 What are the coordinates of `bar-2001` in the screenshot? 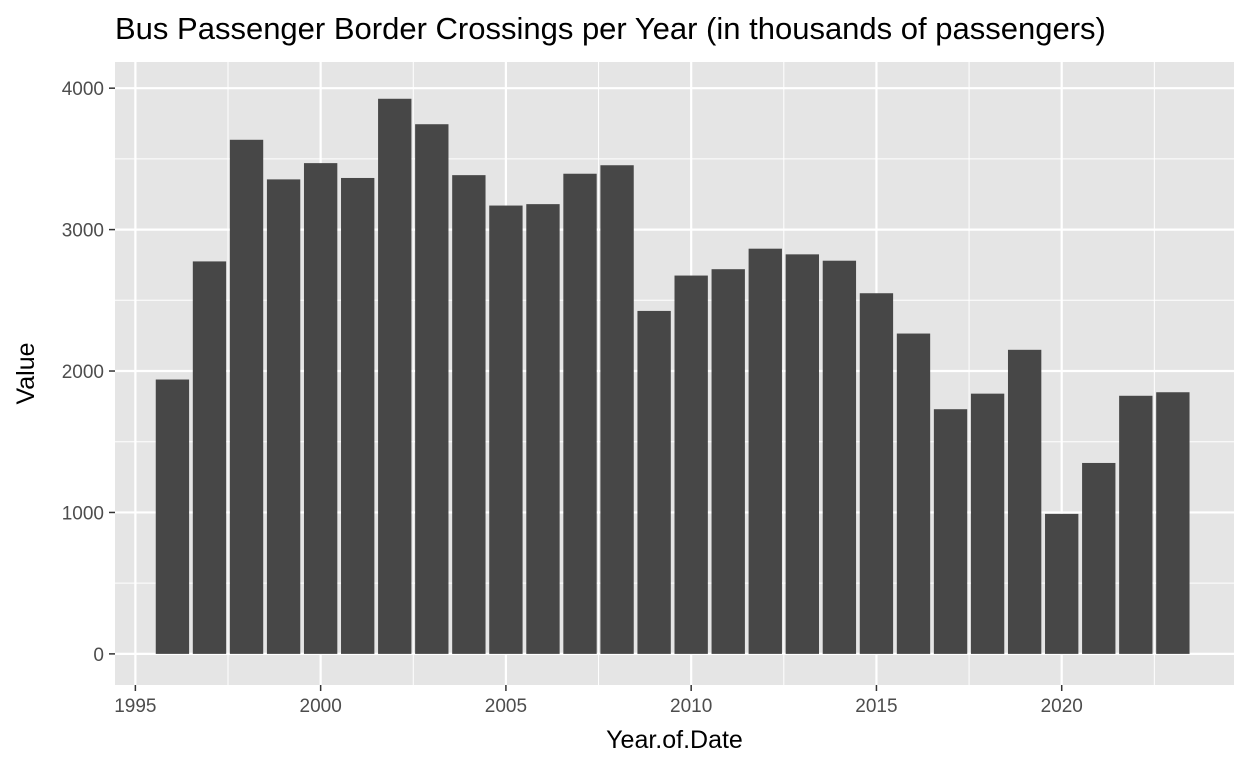 It's located at (358, 415).